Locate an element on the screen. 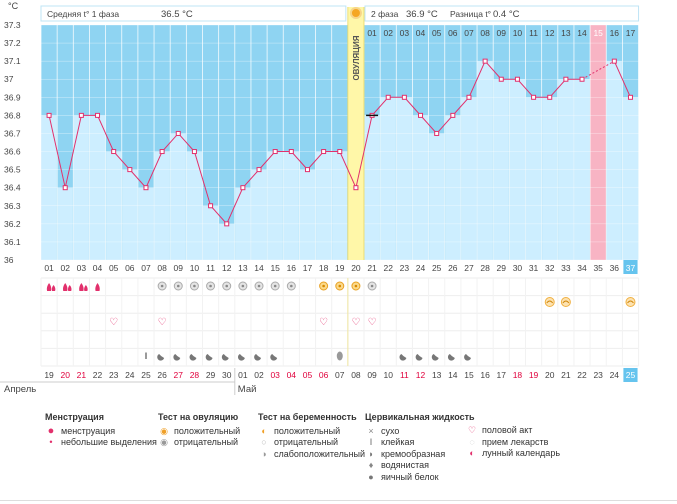 Image resolution: width=677 pixels, height=504 pixels. calendar-date-label: 30 is located at coordinates (227, 375).